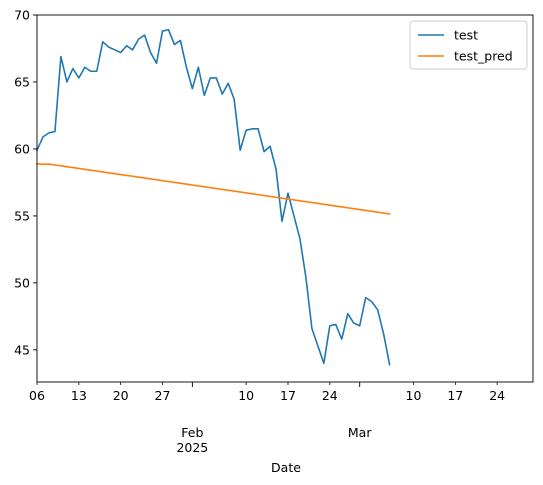 This screenshot has width=543, height=485. I want to click on y-tick-label: 60, so click(22, 148).